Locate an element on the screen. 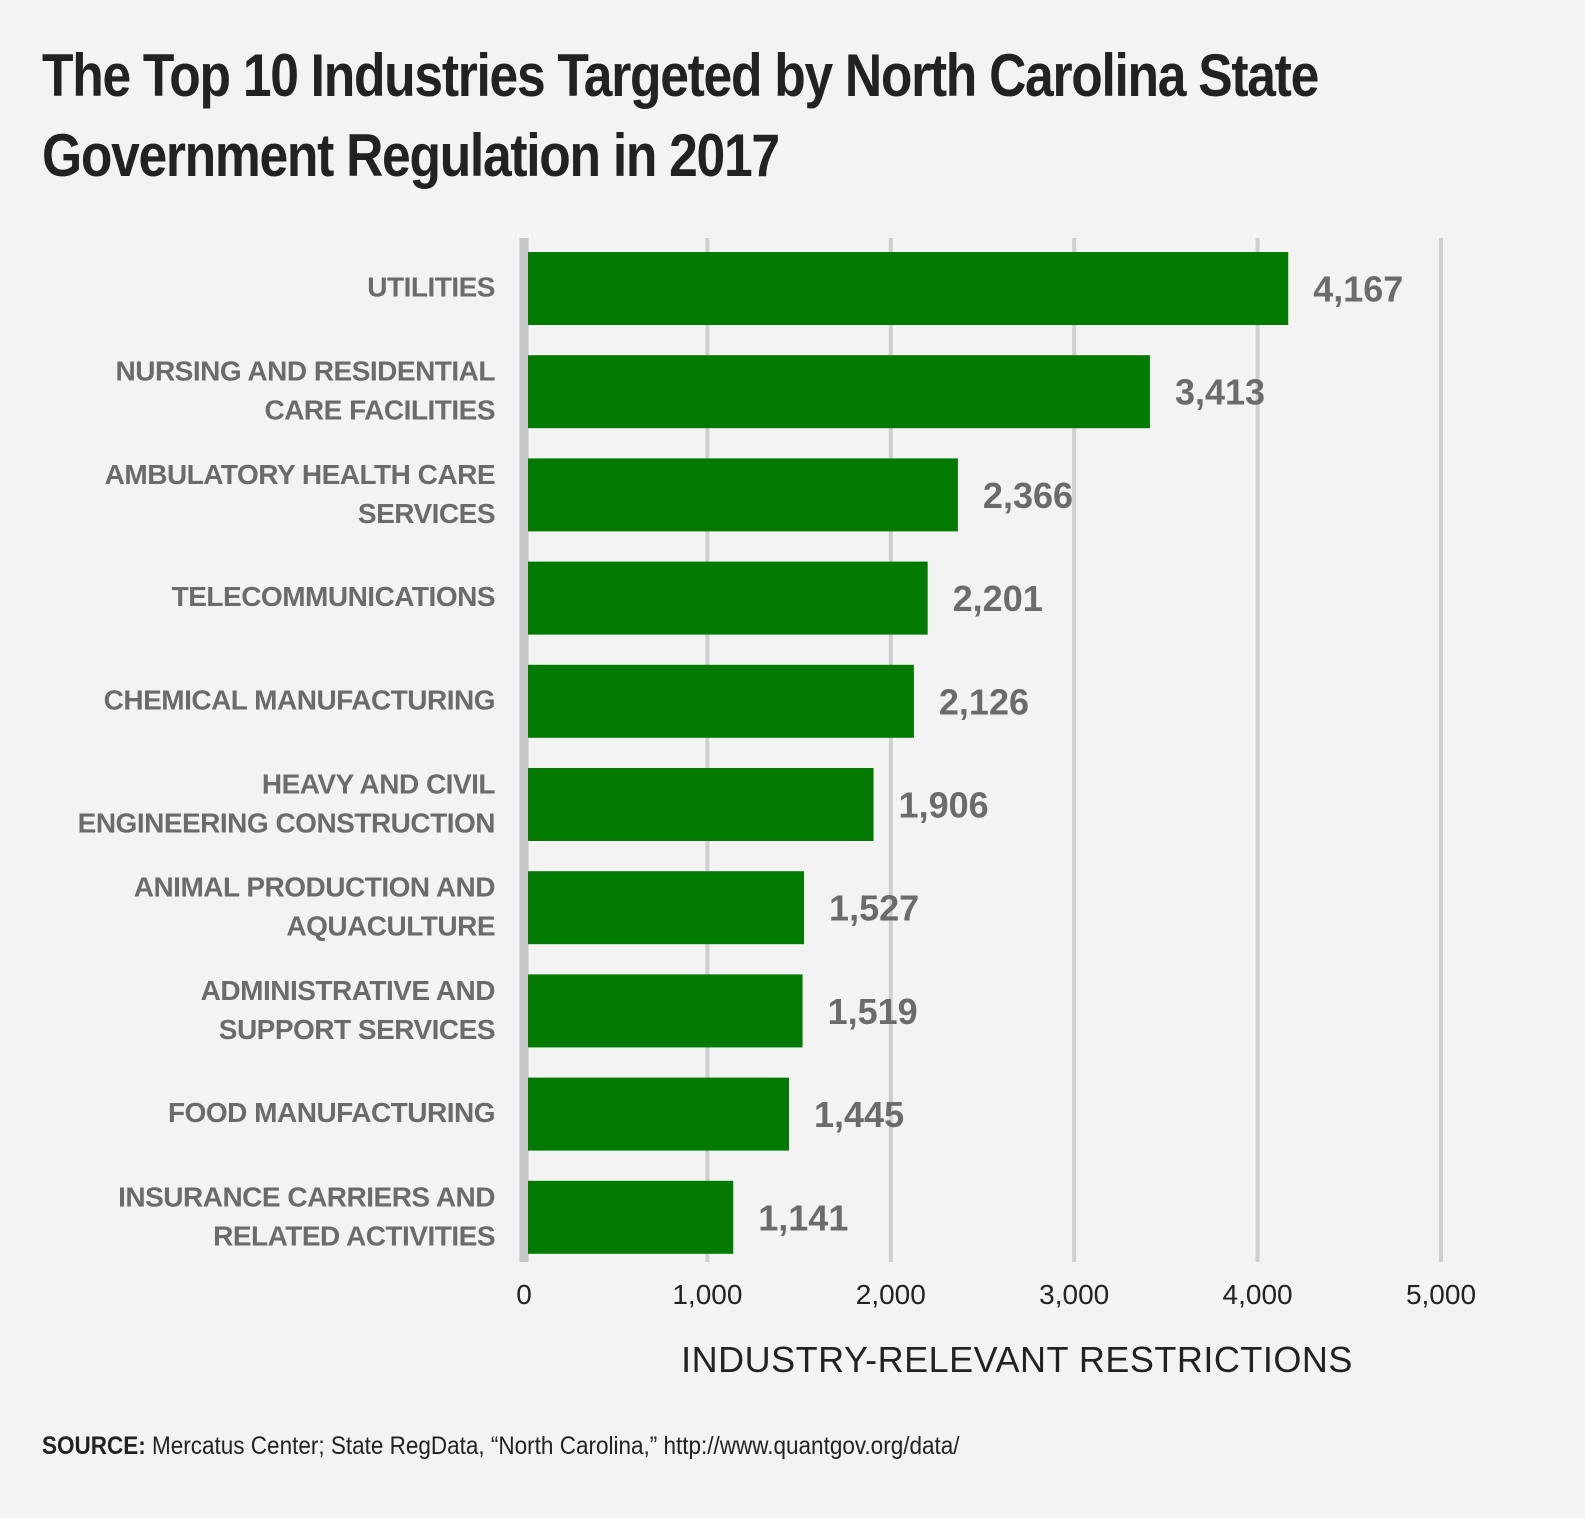  value-label: 2,366 is located at coordinates (1028, 495).